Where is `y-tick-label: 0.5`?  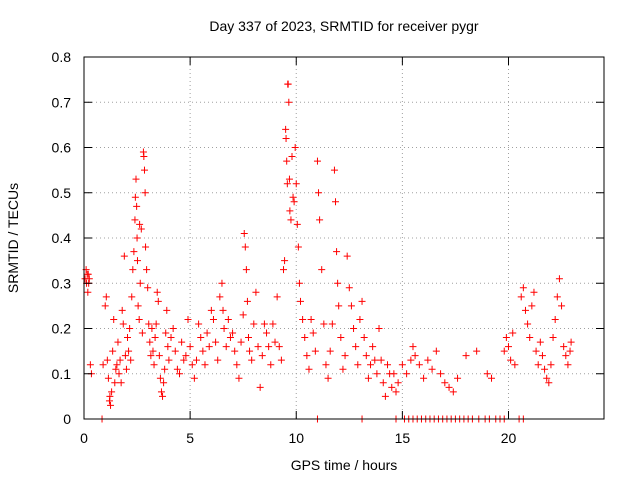
y-tick-label: 0.5 is located at coordinates (62, 193).